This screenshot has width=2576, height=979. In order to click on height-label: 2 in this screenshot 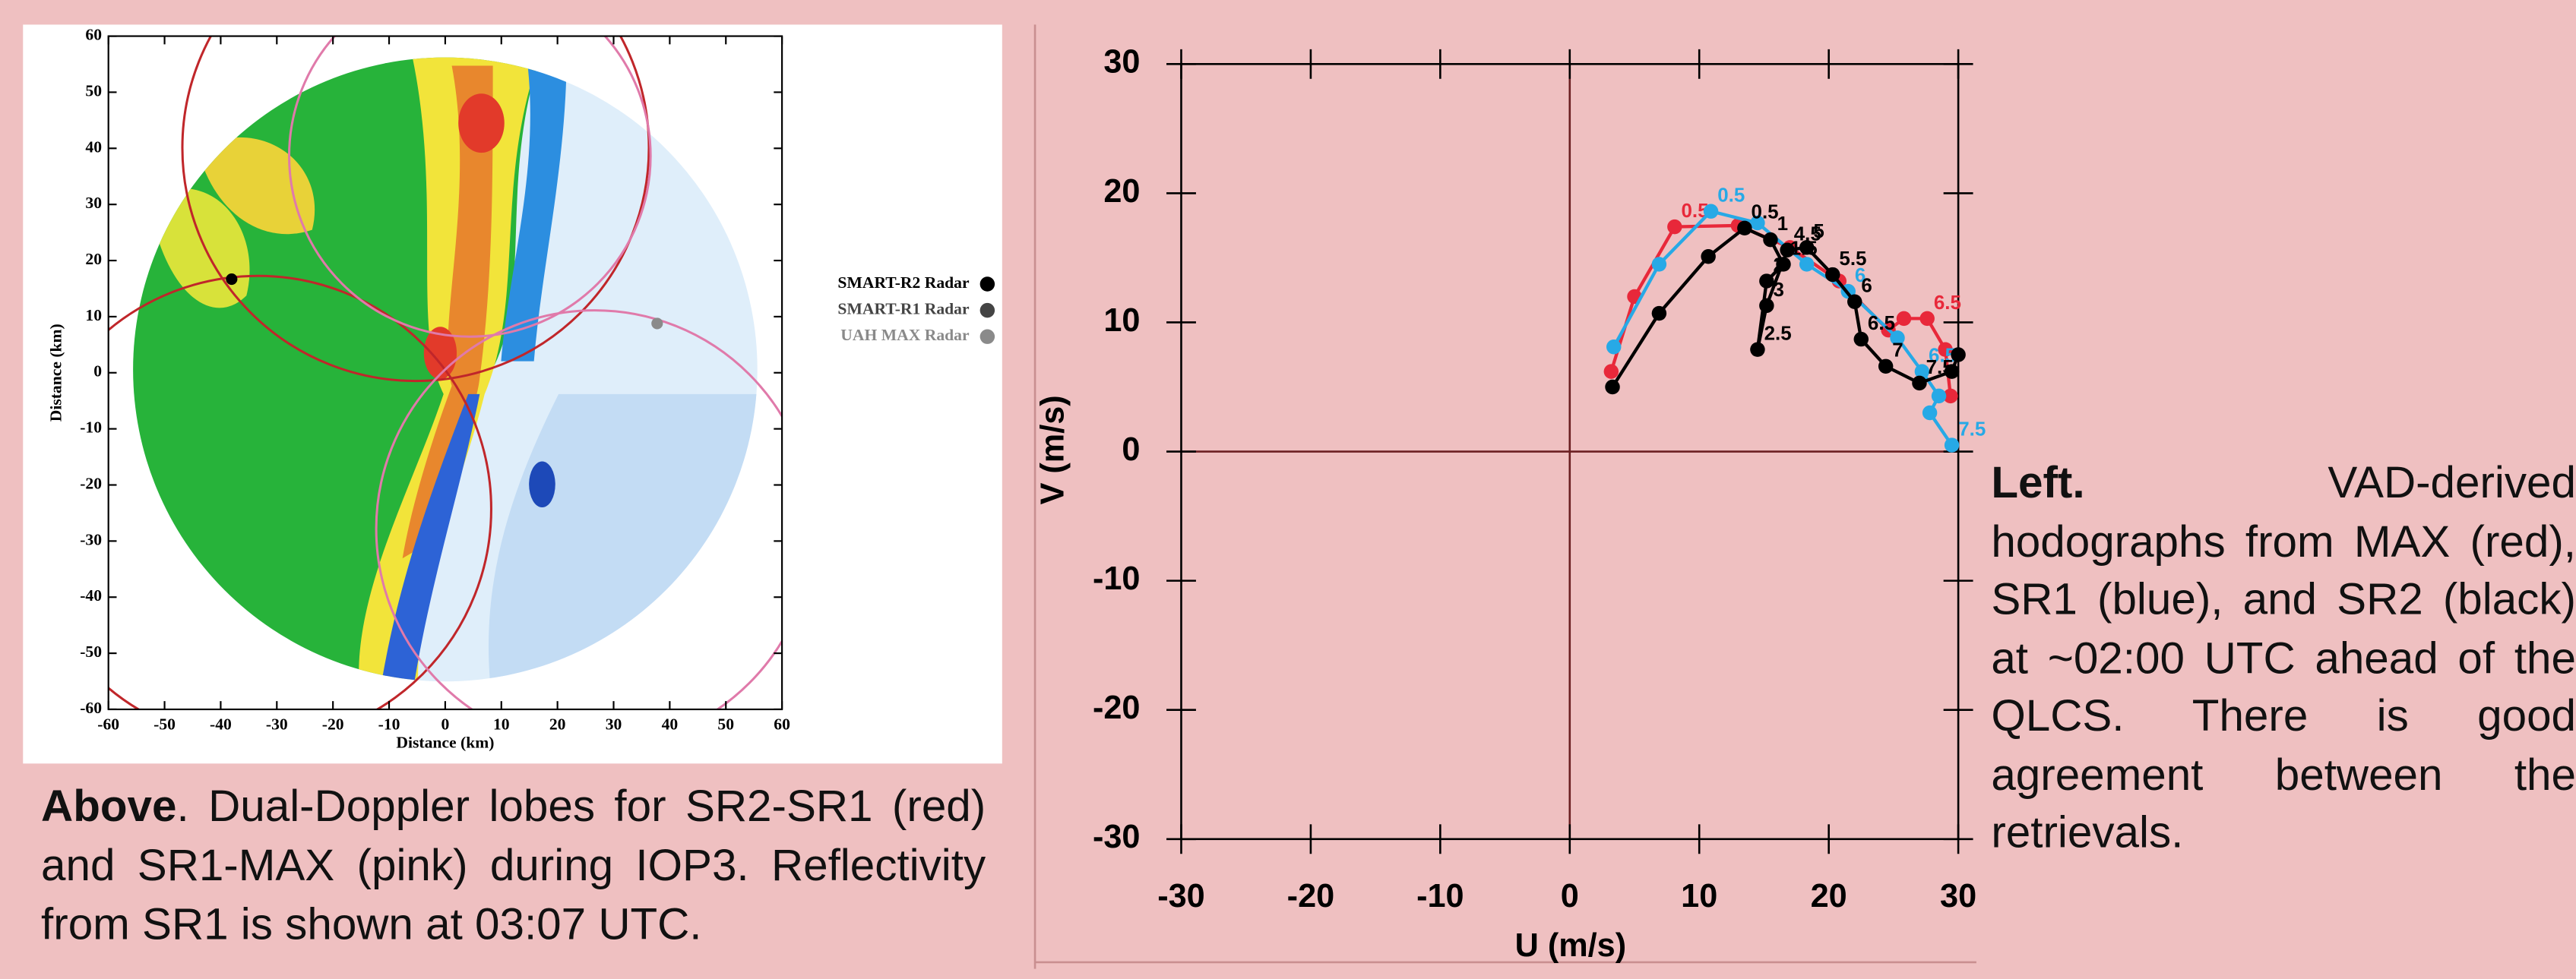, I will do `click(1778, 265)`.